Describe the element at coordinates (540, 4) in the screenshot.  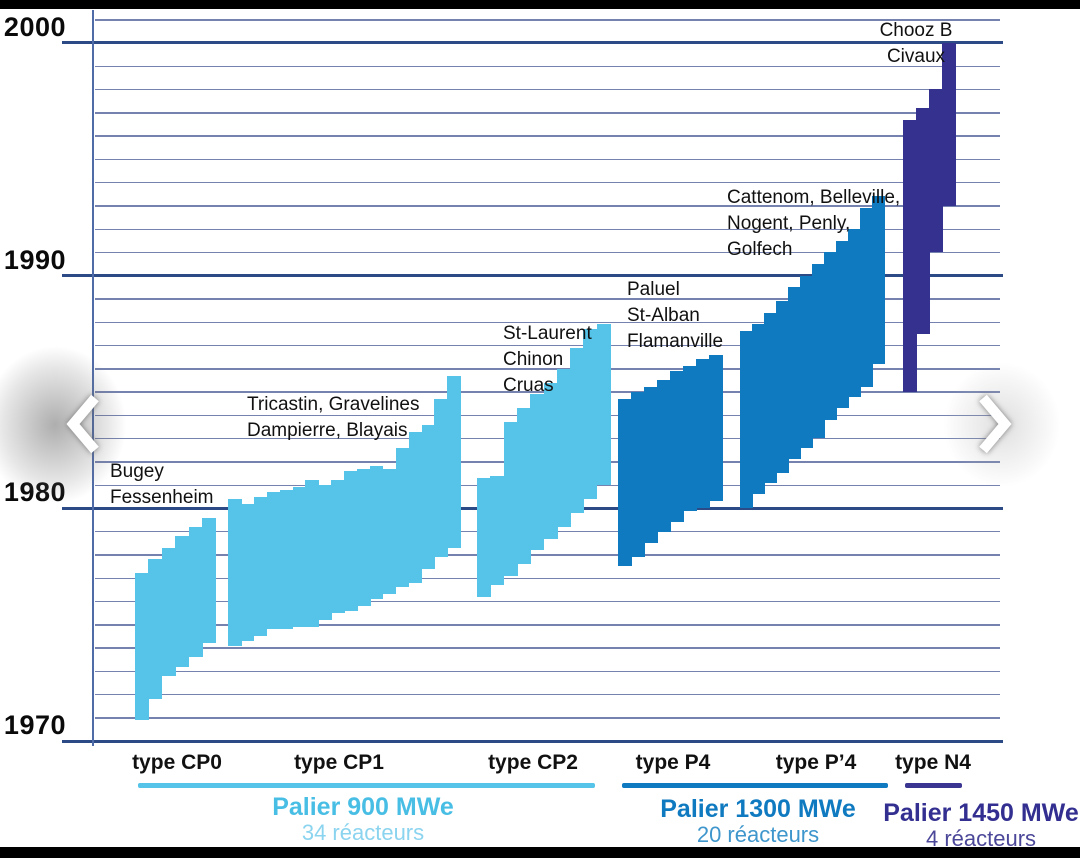
I see `top-letterbox` at that location.